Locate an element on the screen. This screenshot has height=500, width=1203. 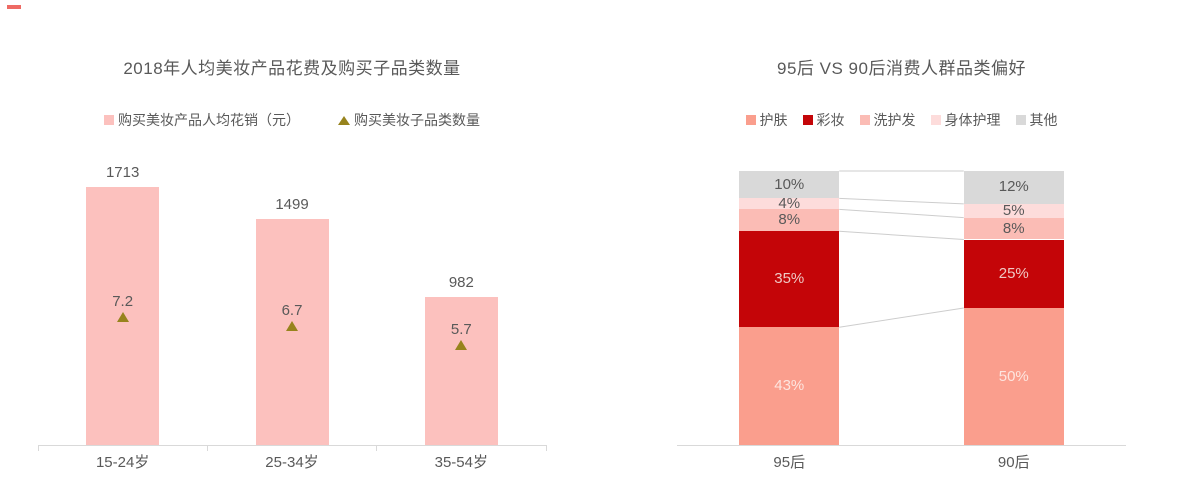
segment-value-label: 50% is located at coordinates (1013, 376).